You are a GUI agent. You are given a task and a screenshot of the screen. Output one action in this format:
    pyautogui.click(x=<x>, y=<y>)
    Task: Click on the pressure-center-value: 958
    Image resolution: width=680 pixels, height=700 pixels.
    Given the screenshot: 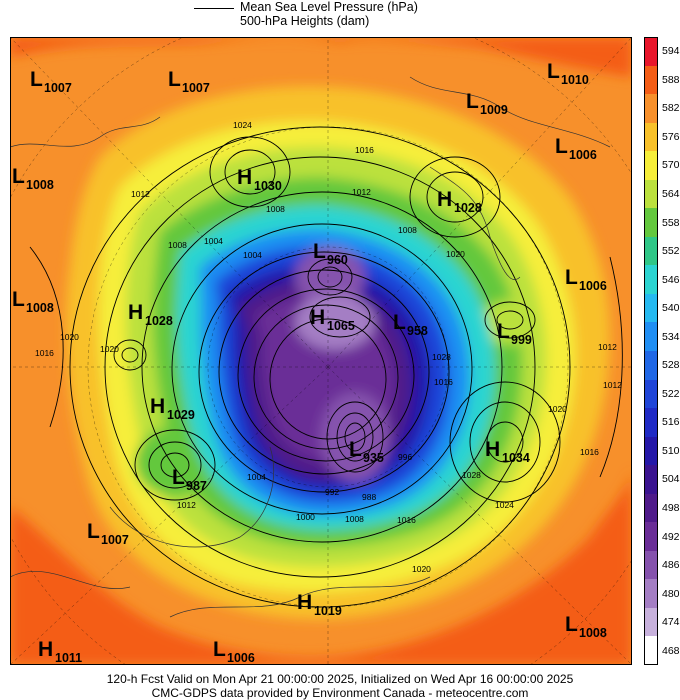 What is the action you would take?
    pyautogui.click(x=417, y=331)
    